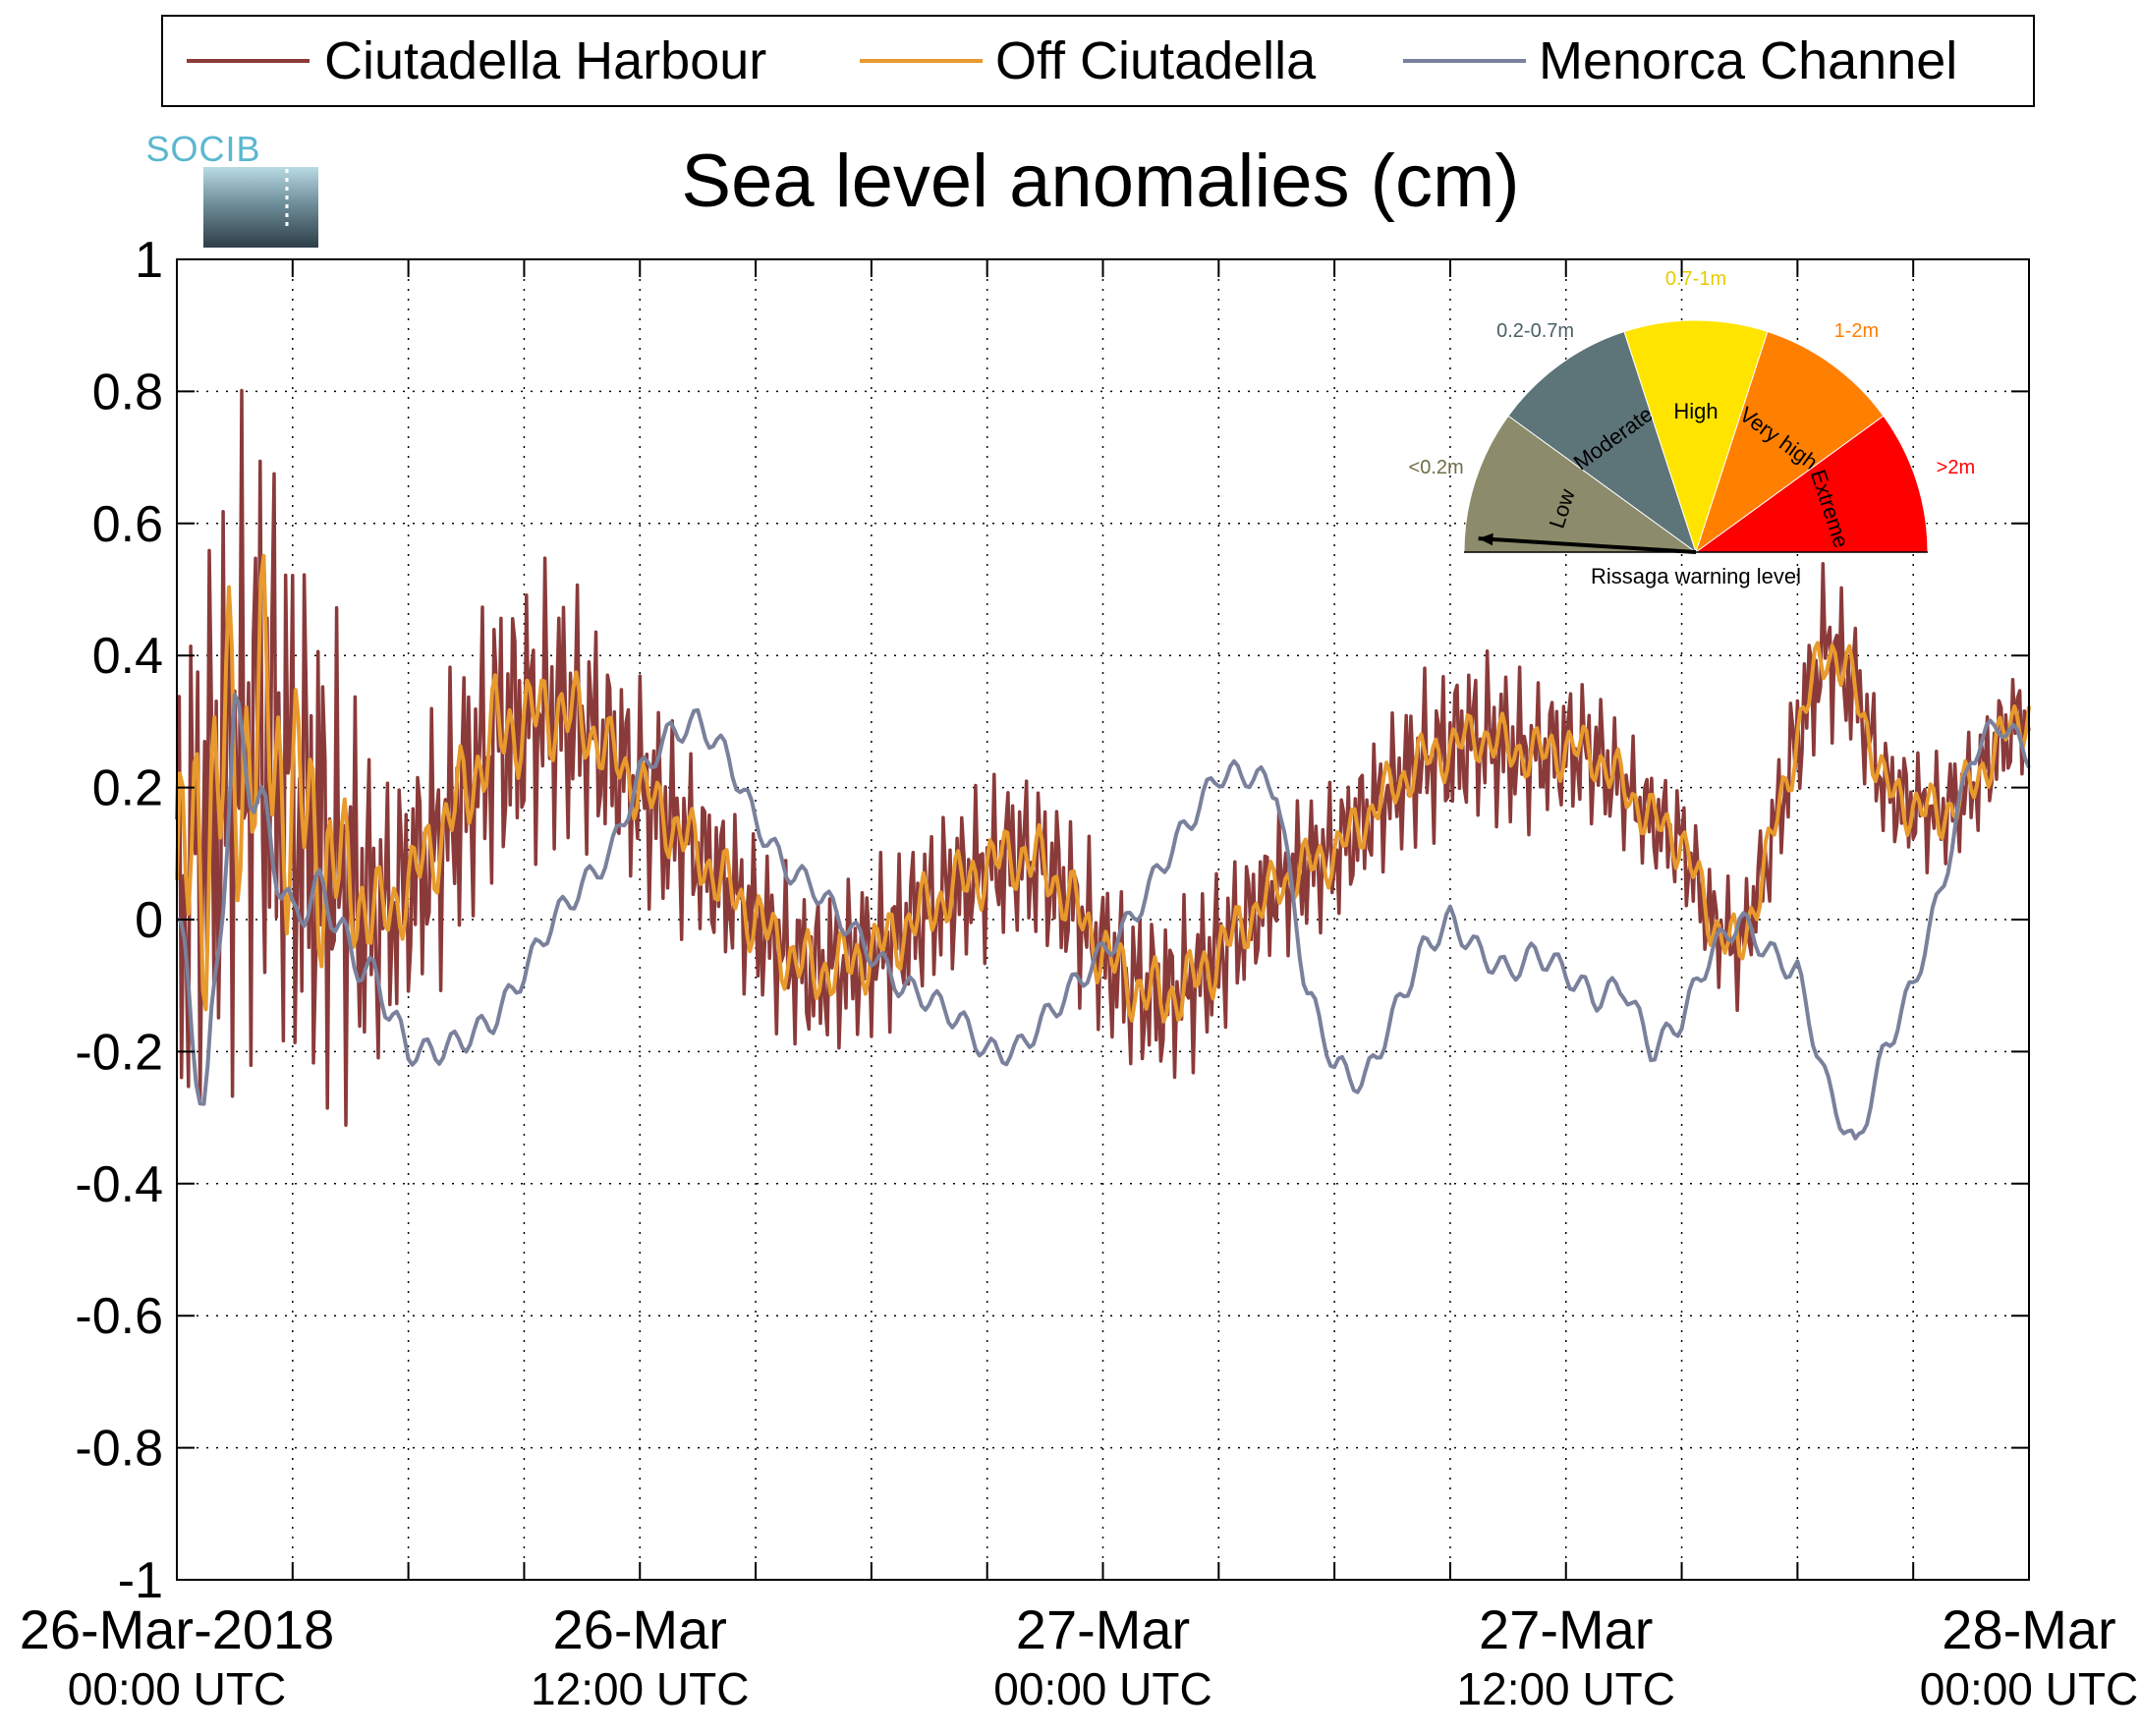 Image resolution: width=2141 pixels, height=1736 pixels. What do you see at coordinates (260, 207) in the screenshot?
I see `socib-logo-wave` at bounding box center [260, 207].